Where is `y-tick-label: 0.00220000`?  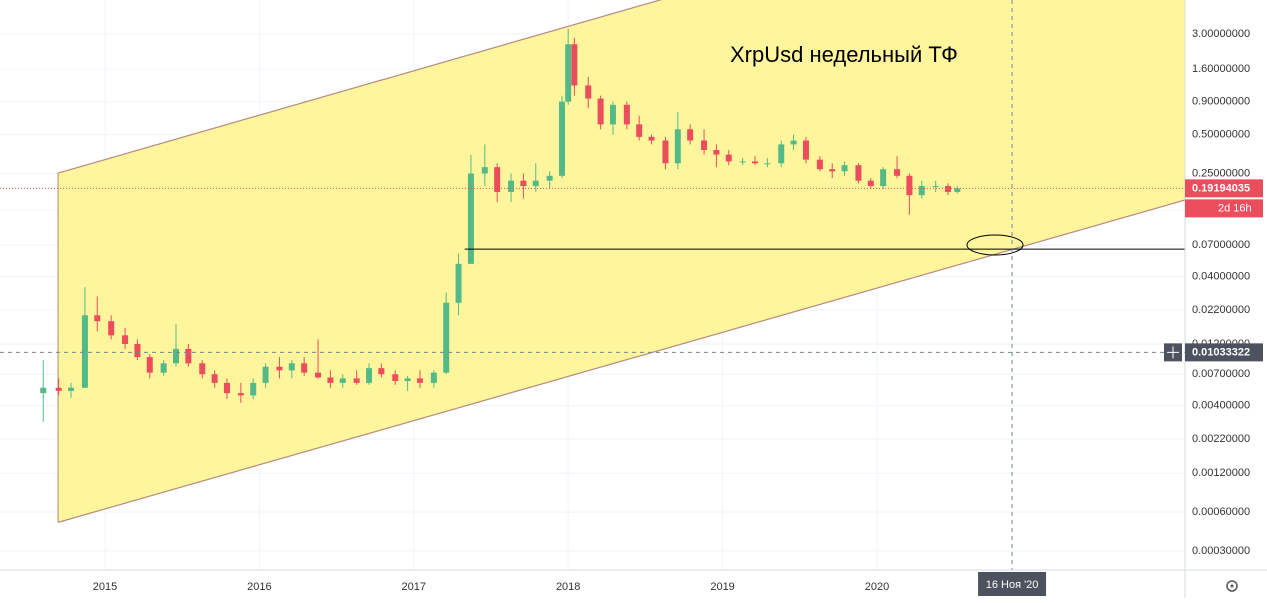 y-tick-label: 0.00220000 is located at coordinates (1221, 439).